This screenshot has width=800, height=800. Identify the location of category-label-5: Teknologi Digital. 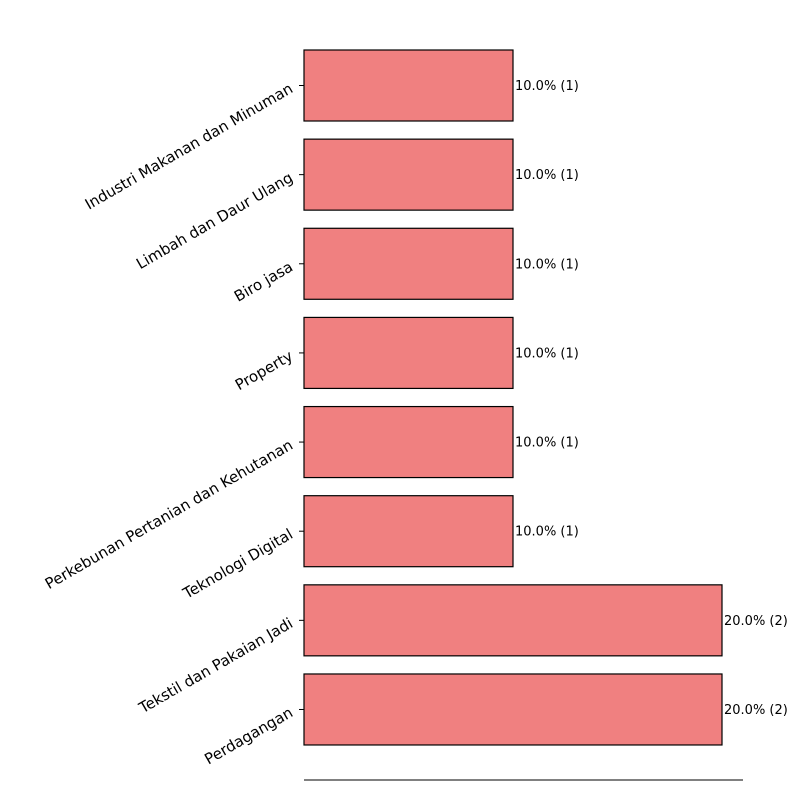
(237, 564).